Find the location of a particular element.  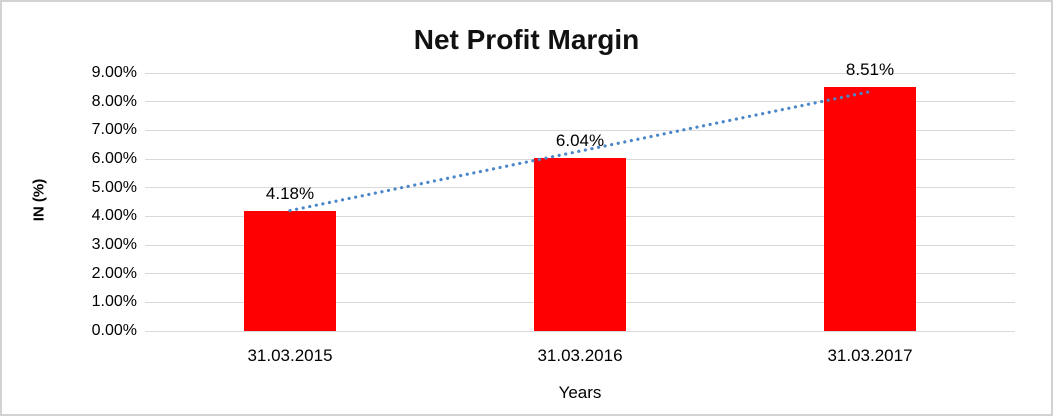

bar-value-label: 6.04% is located at coordinates (580, 140).